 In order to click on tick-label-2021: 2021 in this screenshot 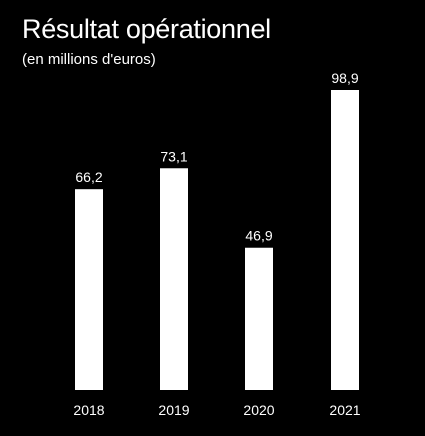, I will do `click(344, 410)`.